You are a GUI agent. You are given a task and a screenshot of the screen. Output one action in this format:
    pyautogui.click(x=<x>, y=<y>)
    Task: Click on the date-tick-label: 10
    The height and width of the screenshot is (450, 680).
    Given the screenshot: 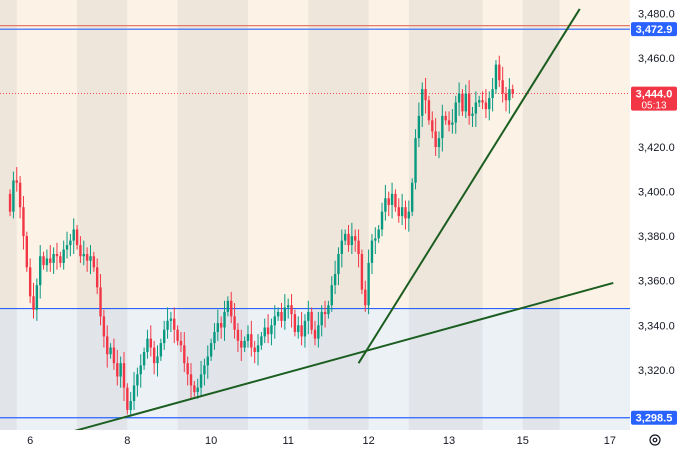 What is the action you would take?
    pyautogui.click(x=211, y=441)
    